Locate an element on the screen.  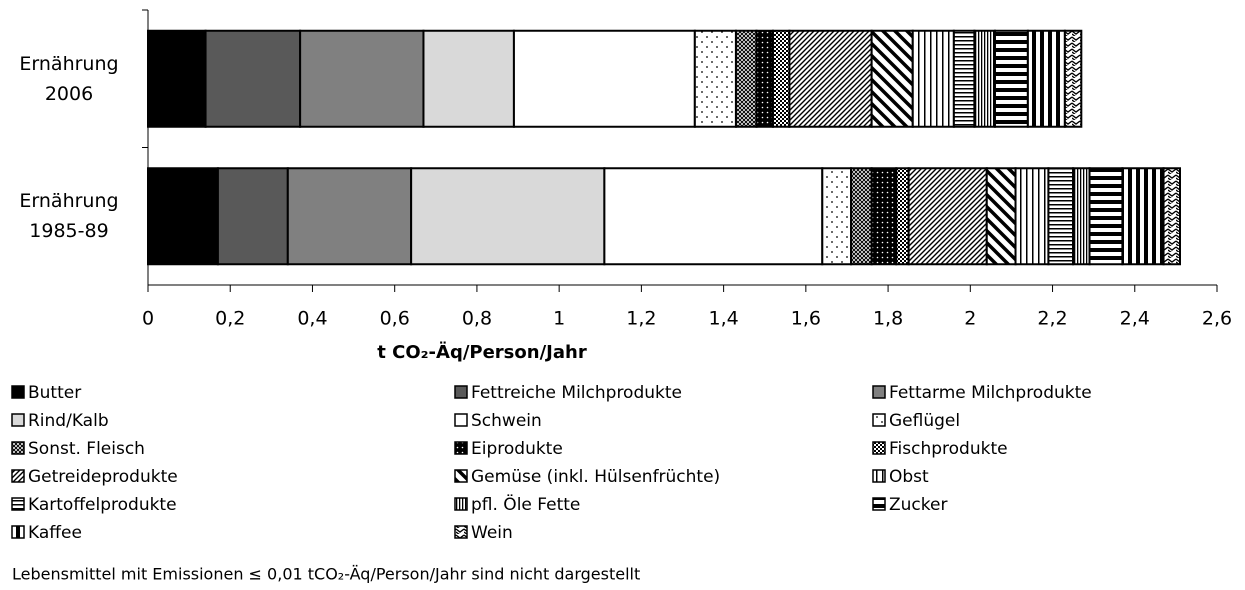
x-tick-label: 0 is located at coordinates (148, 319).